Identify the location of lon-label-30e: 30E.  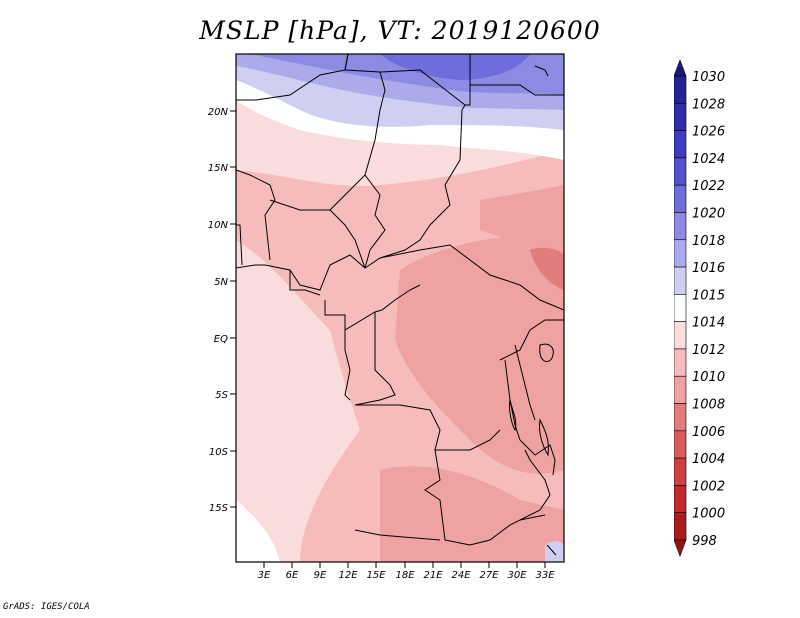
(517, 575).